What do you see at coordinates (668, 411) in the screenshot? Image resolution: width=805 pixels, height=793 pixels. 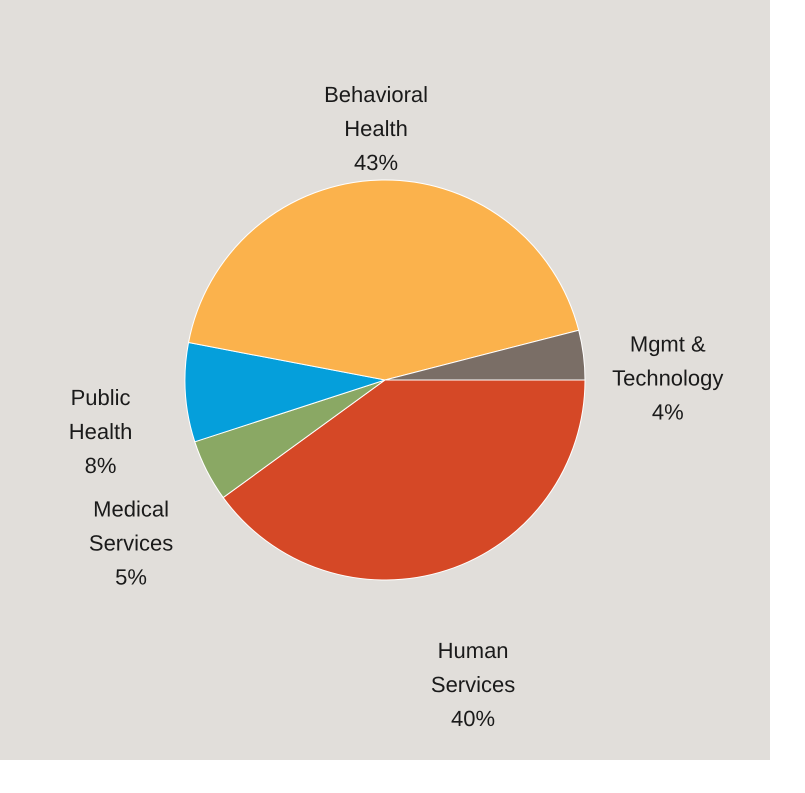 I see `data-label: 4%` at bounding box center [668, 411].